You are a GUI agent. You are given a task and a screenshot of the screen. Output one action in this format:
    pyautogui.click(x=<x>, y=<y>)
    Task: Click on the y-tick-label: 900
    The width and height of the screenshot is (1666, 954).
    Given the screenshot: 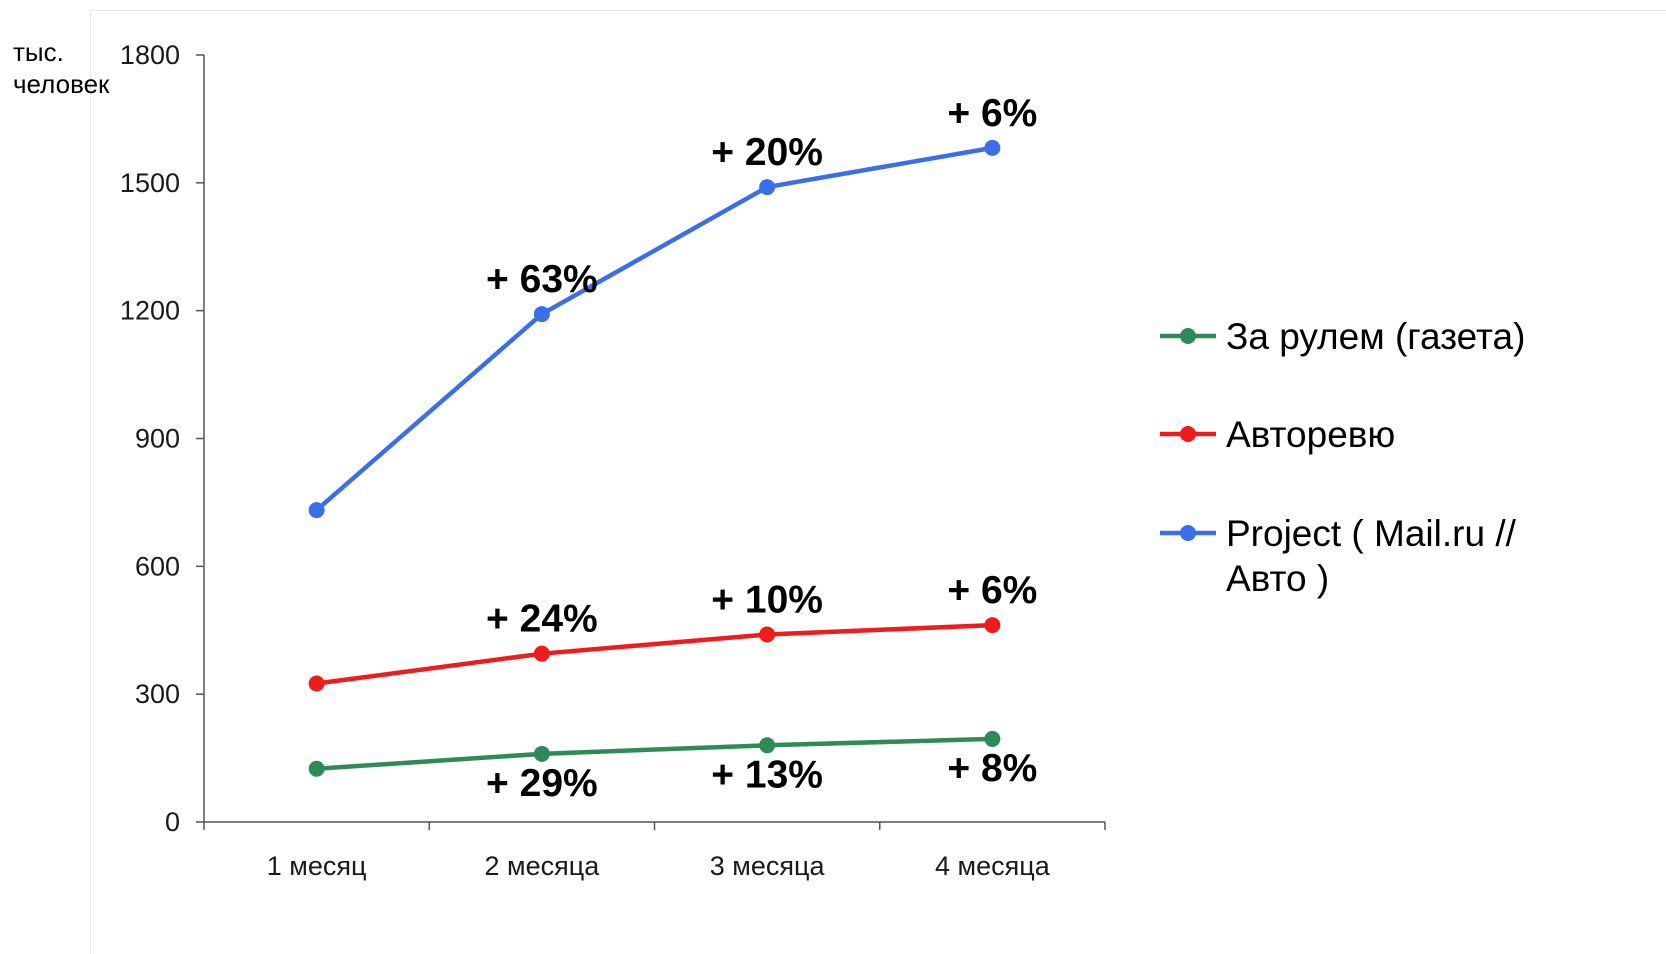 What is the action you would take?
    pyautogui.click(x=157, y=439)
    